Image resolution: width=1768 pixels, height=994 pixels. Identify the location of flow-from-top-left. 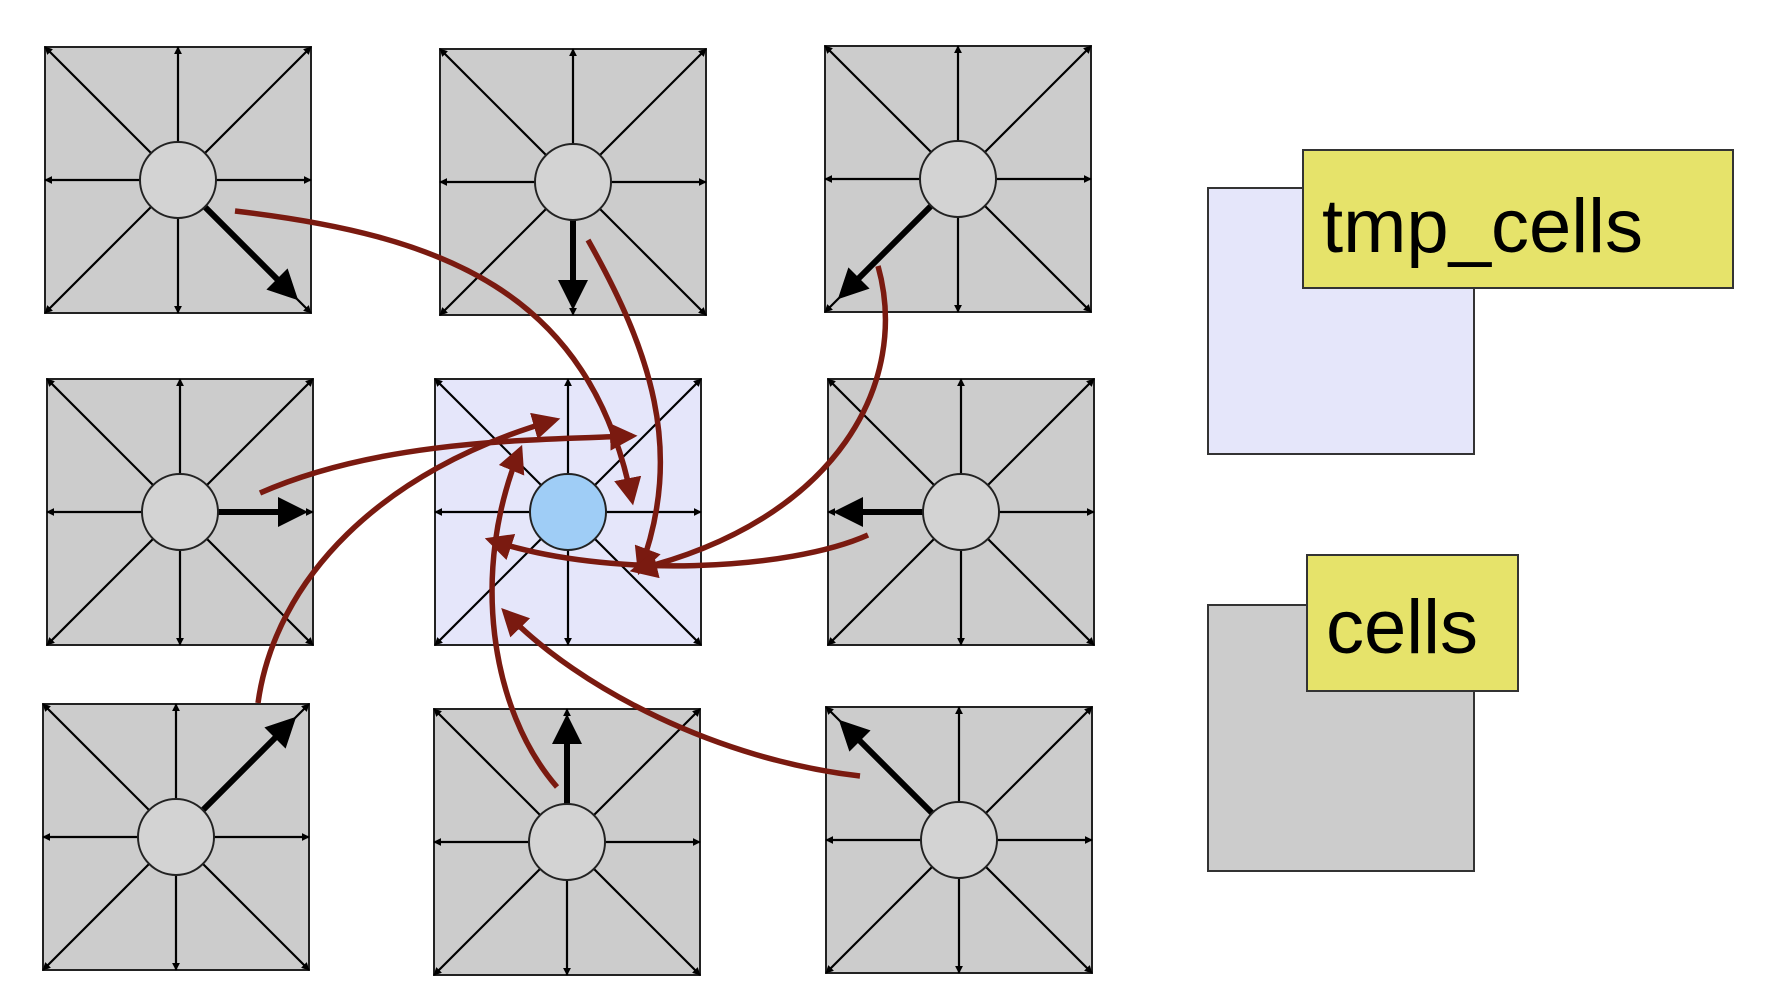
(438, 357).